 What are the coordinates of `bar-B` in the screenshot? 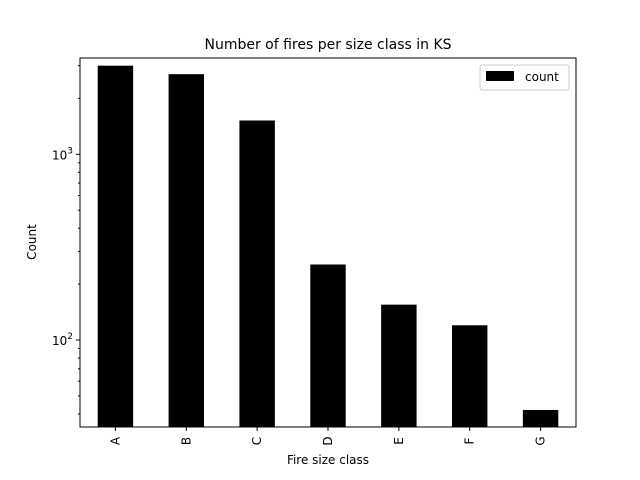 It's located at (186, 251).